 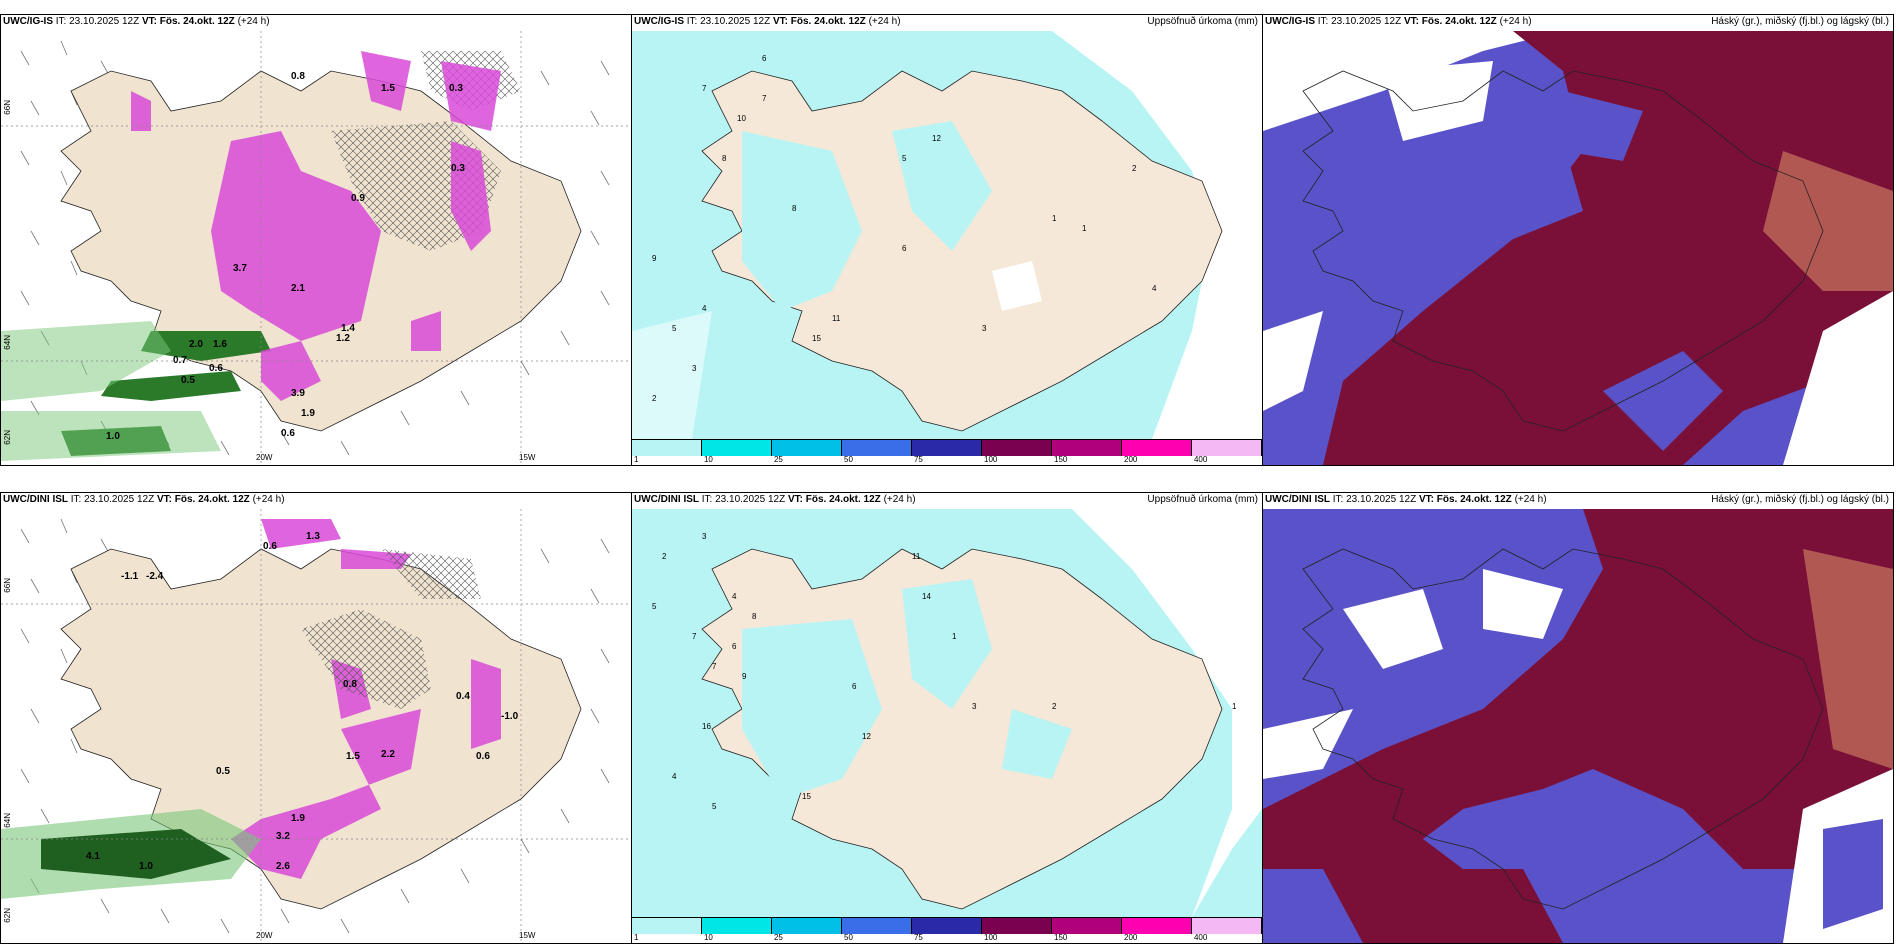 What do you see at coordinates (510, 716) in the screenshot?
I see `value-label: -1.0` at bounding box center [510, 716].